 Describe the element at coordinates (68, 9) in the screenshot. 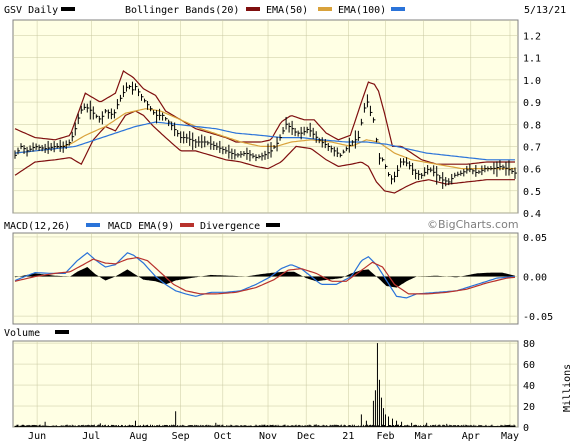

I see `title-swatch` at that location.